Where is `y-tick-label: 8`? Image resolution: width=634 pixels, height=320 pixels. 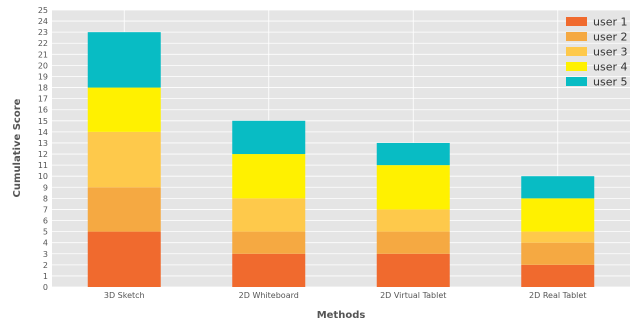
y-tick-label: 8 is located at coordinates (45, 198).